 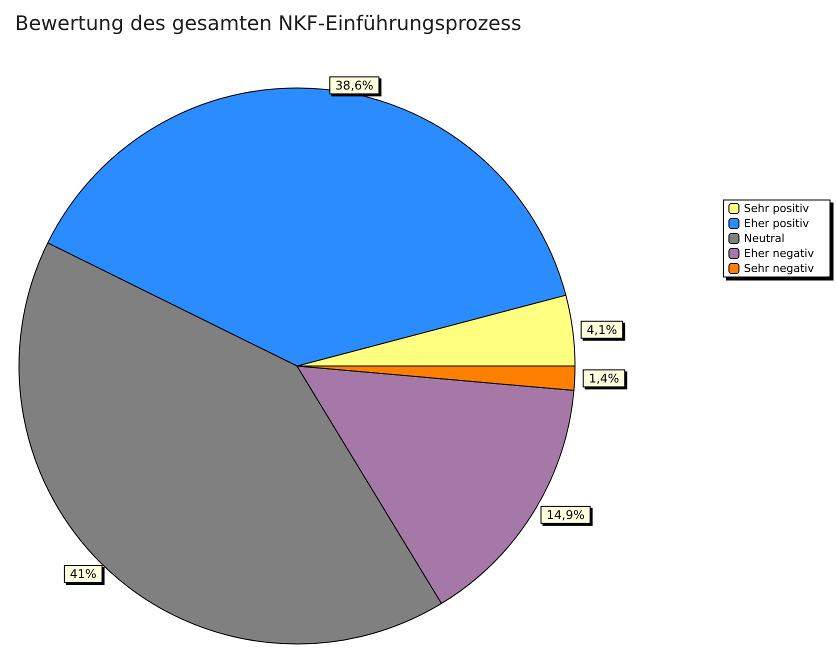 What do you see at coordinates (777, 223) in the screenshot?
I see `legend-label: Eher positiv` at bounding box center [777, 223].